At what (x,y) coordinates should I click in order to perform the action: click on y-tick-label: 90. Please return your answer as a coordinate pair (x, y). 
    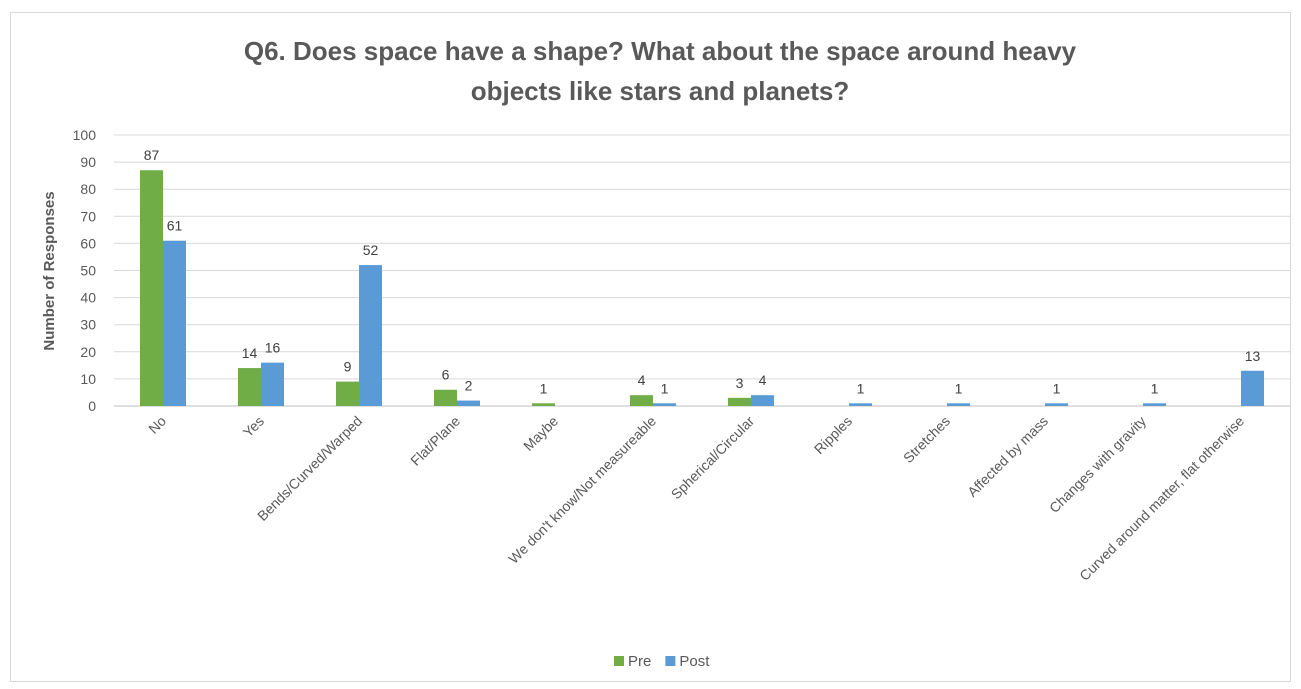
    Looking at the image, I should click on (88, 162).